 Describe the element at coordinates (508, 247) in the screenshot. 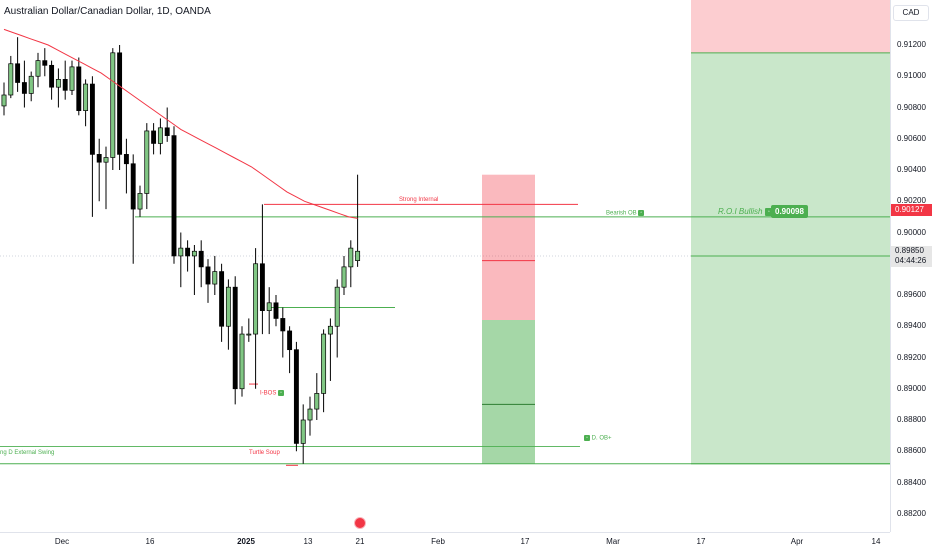

I see `risk-zone-small` at that location.